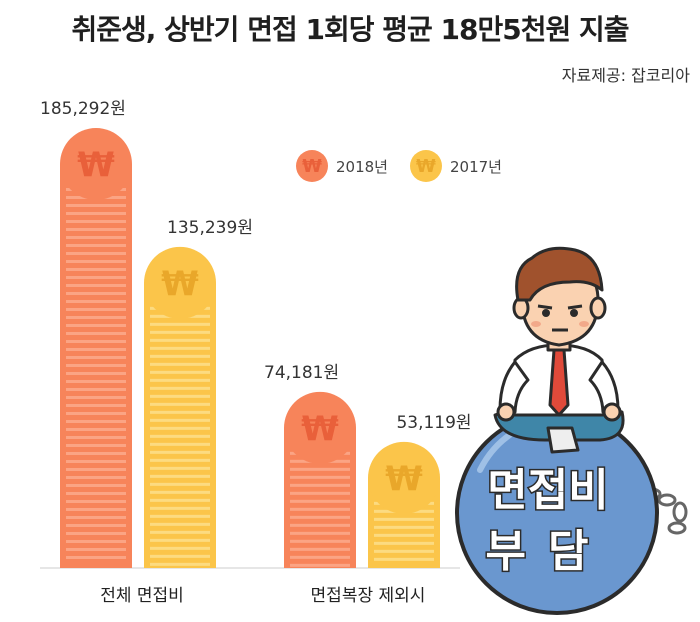  I want to click on chart-title: 취준생, 상반기 면접 1회당 평균 18만5천원 지출, so click(350, 29).